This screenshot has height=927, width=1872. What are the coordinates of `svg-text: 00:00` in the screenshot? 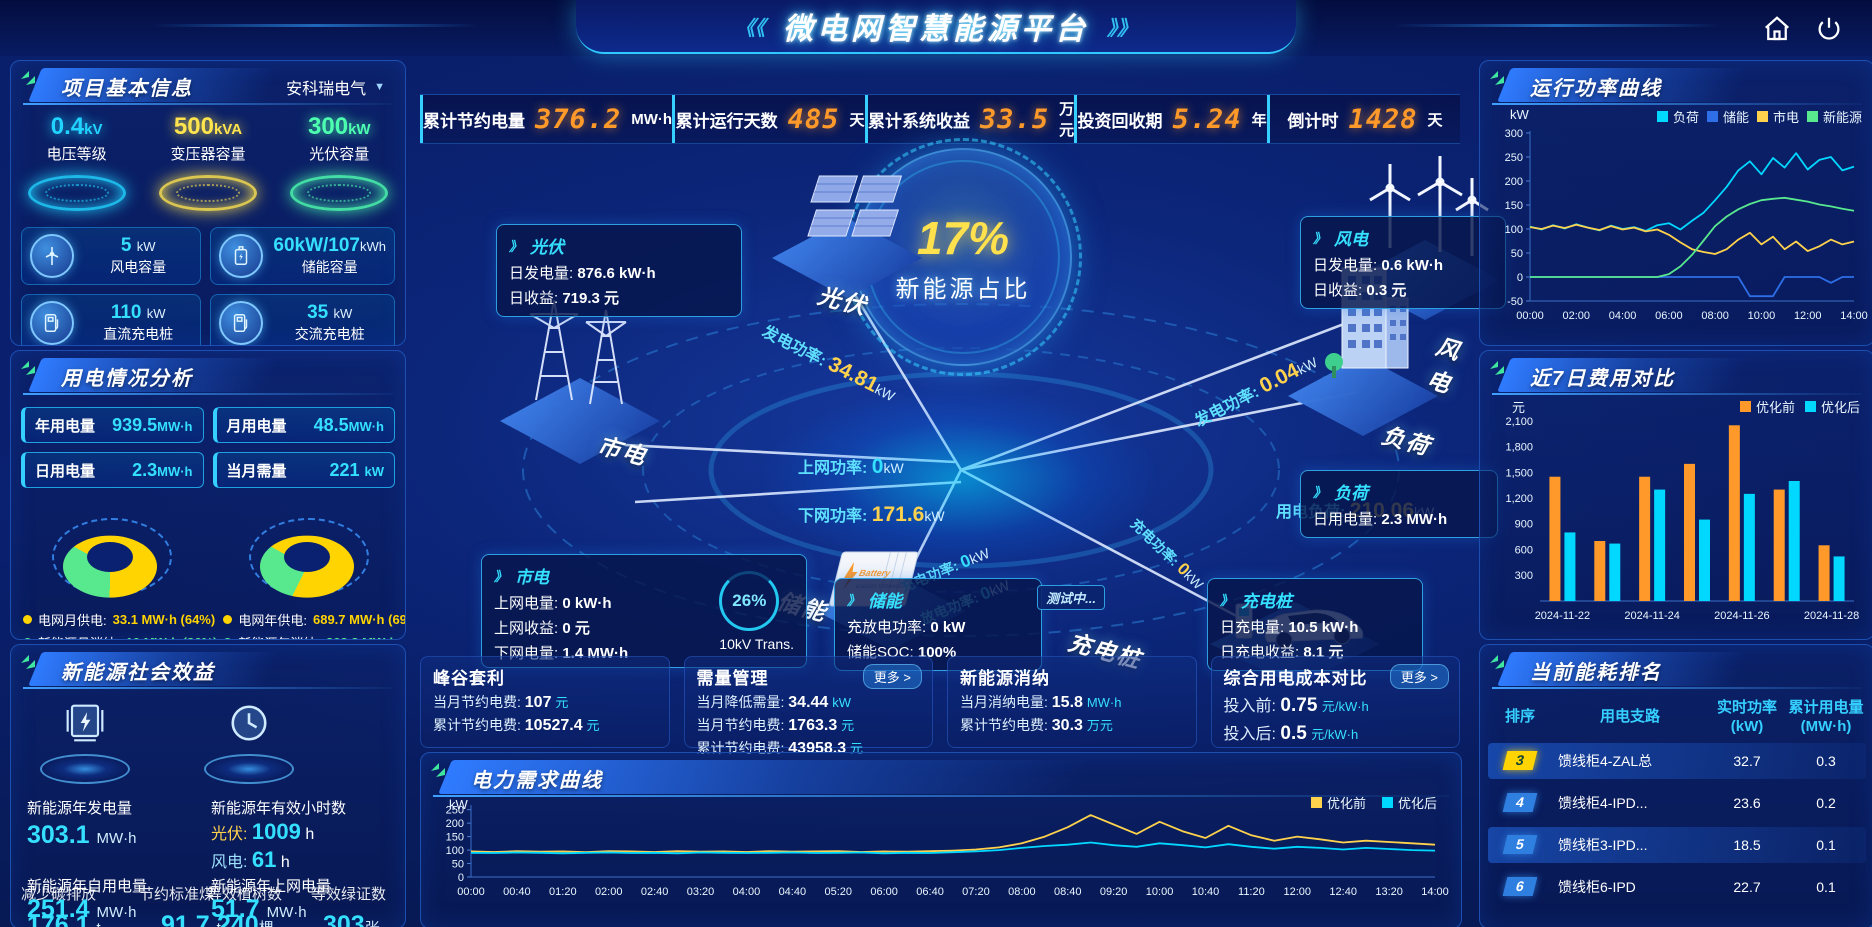 It's located at (1530, 316).